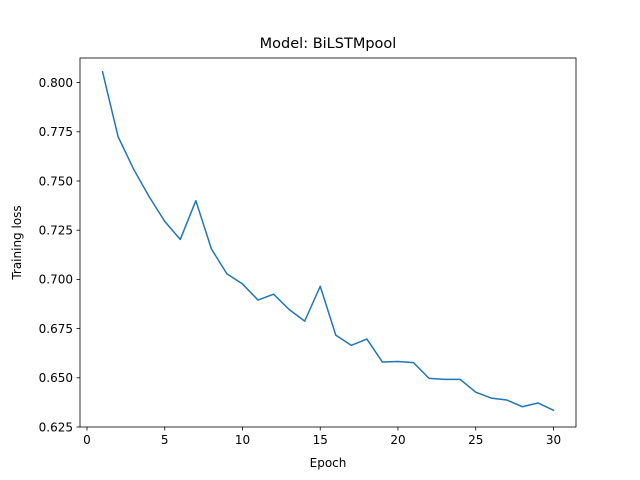 Image resolution: width=640 pixels, height=480 pixels. I want to click on x-tick-label: 30, so click(553, 440).